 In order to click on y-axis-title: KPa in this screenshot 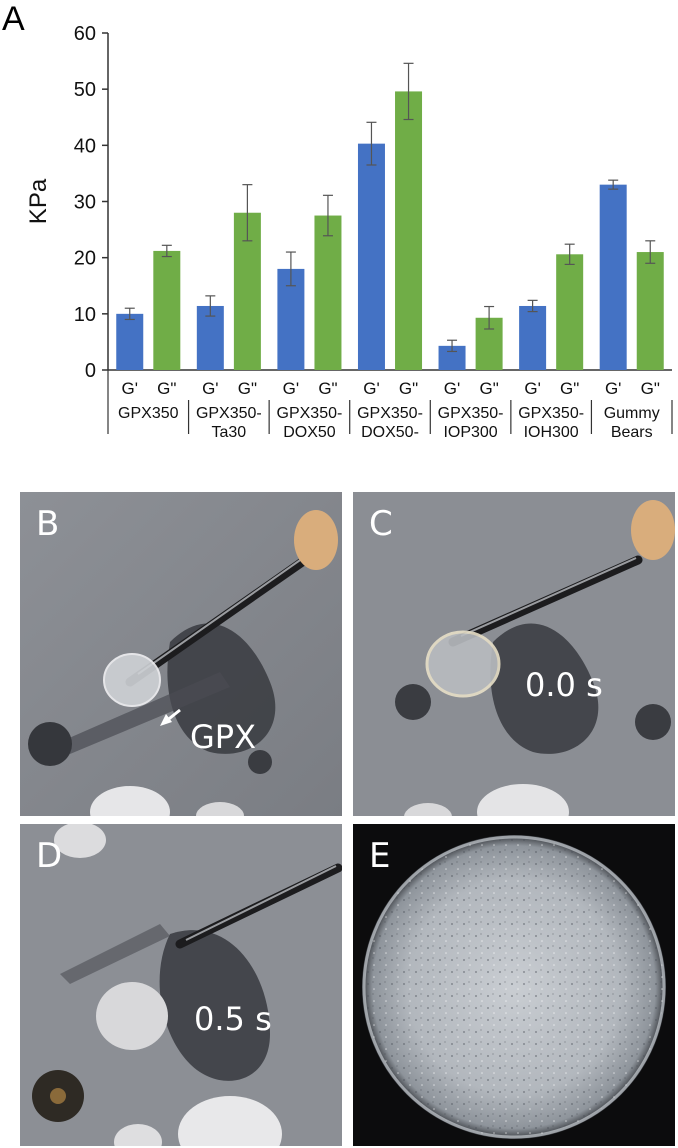, I will do `click(38, 201)`.